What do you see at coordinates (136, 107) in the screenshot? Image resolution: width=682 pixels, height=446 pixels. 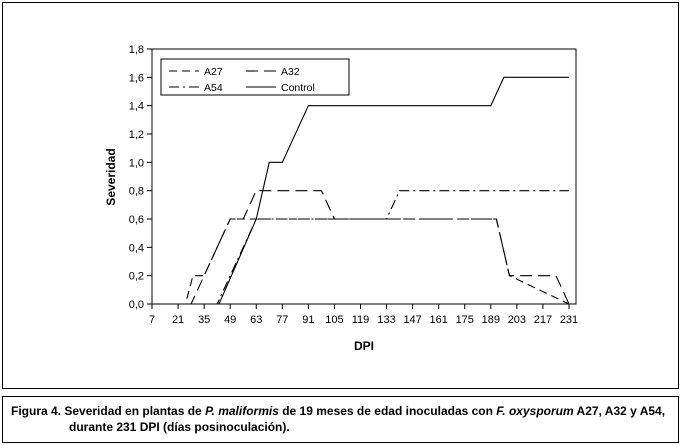 I see `y-tick-label: 1,4` at bounding box center [136, 107].